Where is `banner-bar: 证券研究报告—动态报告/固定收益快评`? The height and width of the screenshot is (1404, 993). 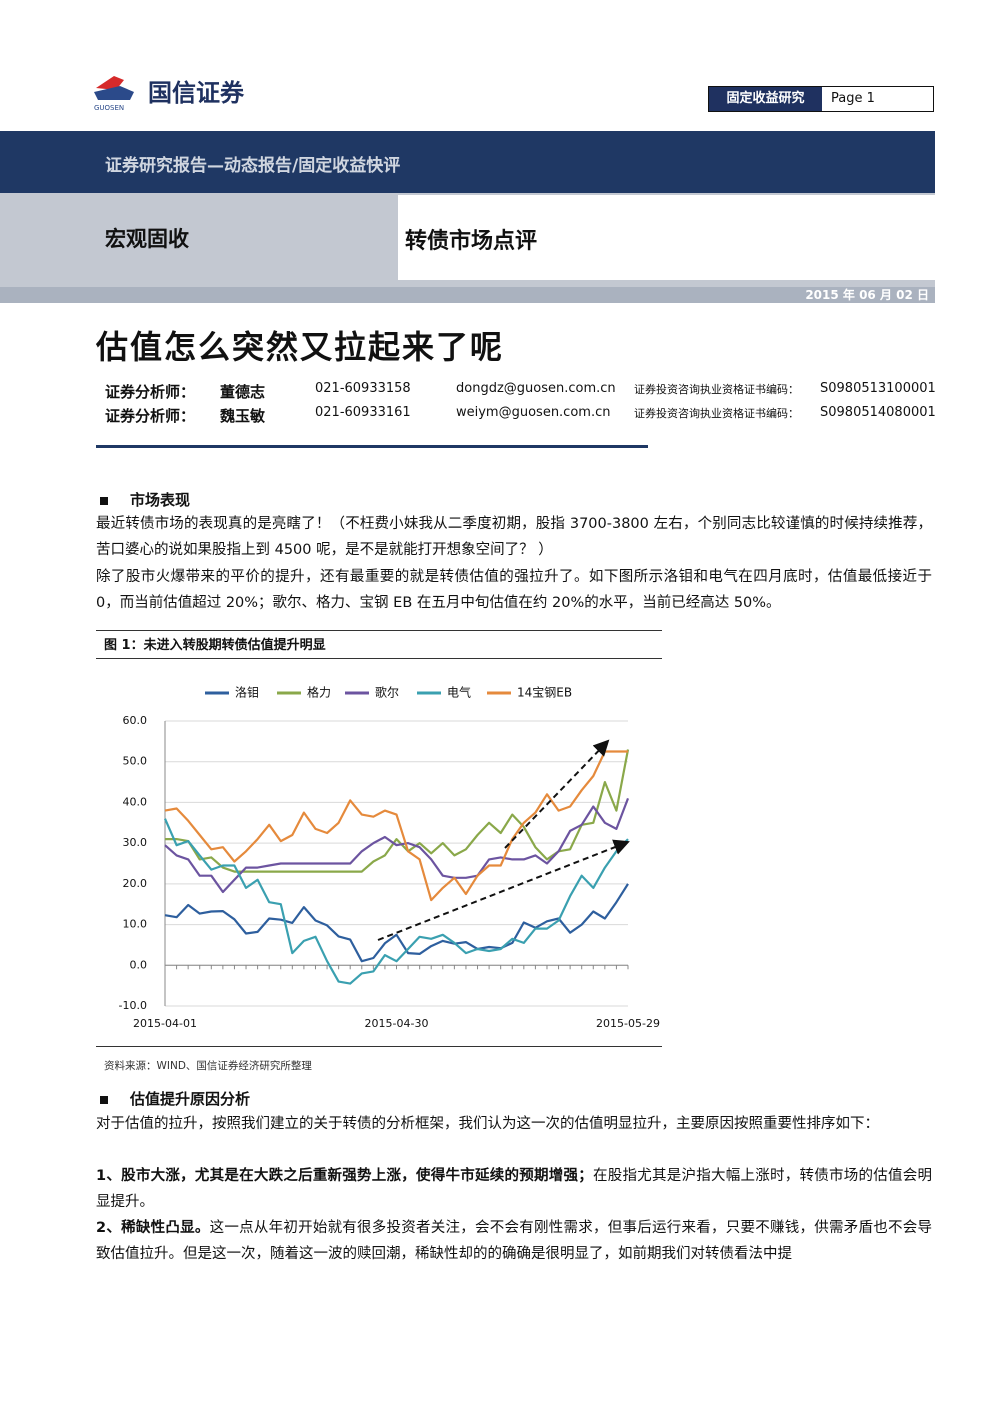 banner-bar: 证券研究报告—动态报告/固定收益快评 is located at coordinates (467, 162).